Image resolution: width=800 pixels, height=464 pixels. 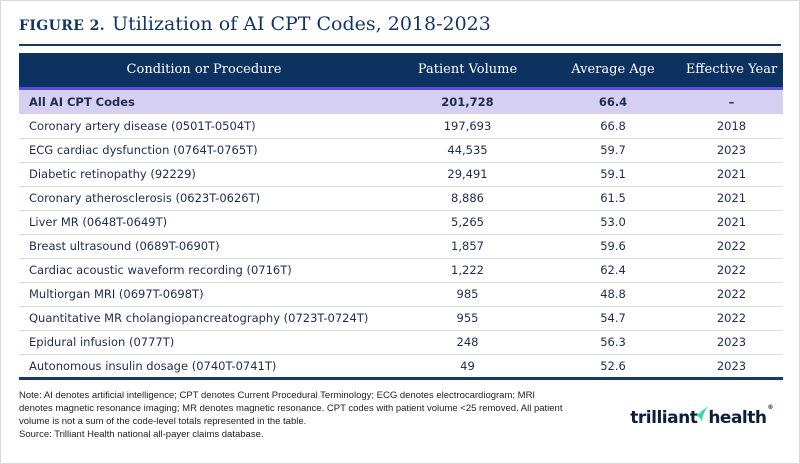 I want to click on cell-patient-volume: 49, so click(x=467, y=365).